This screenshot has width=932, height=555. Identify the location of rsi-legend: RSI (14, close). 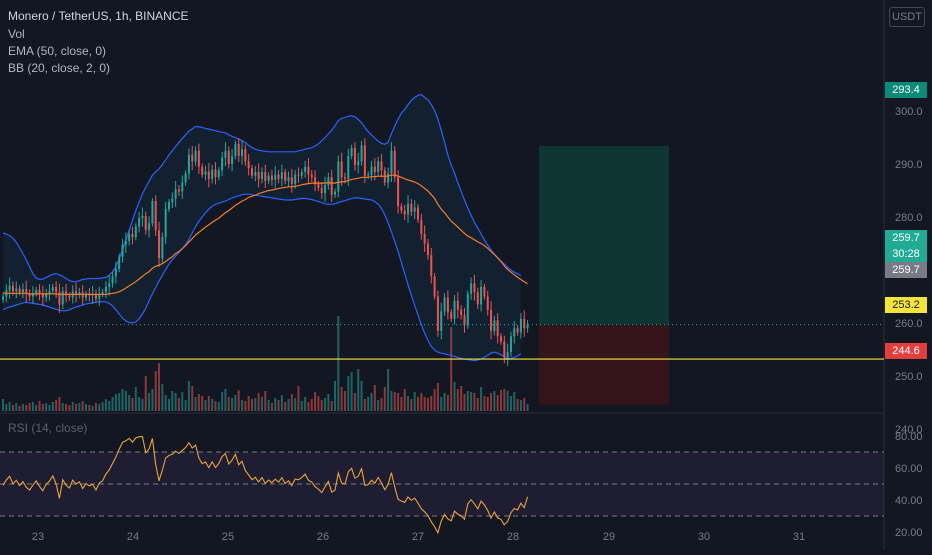
(48, 428).